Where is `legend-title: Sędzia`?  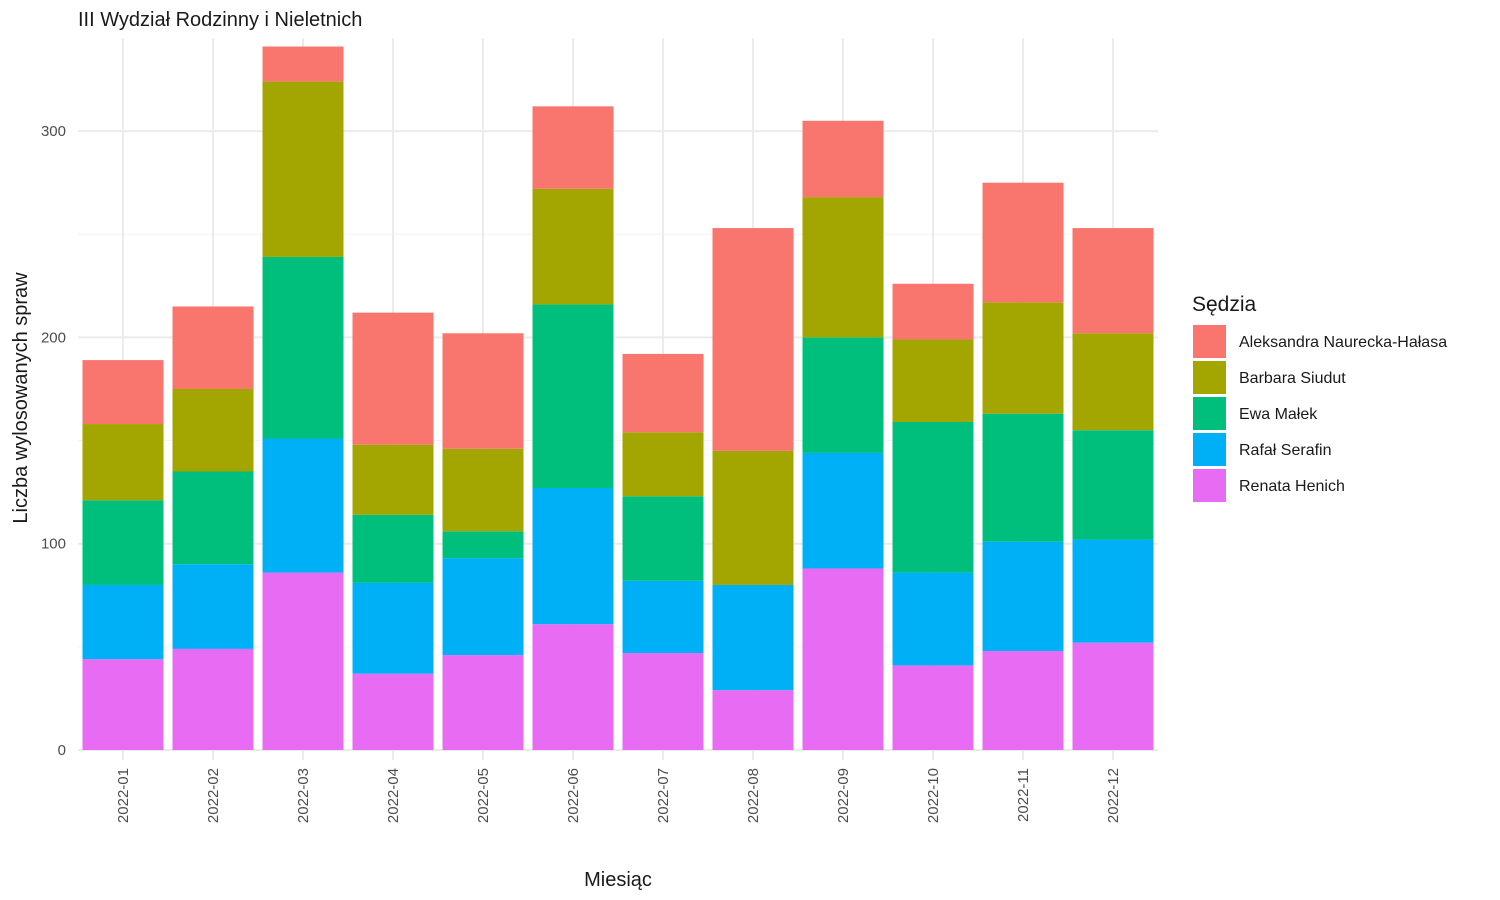
legend-title: Sędzia is located at coordinates (1224, 304).